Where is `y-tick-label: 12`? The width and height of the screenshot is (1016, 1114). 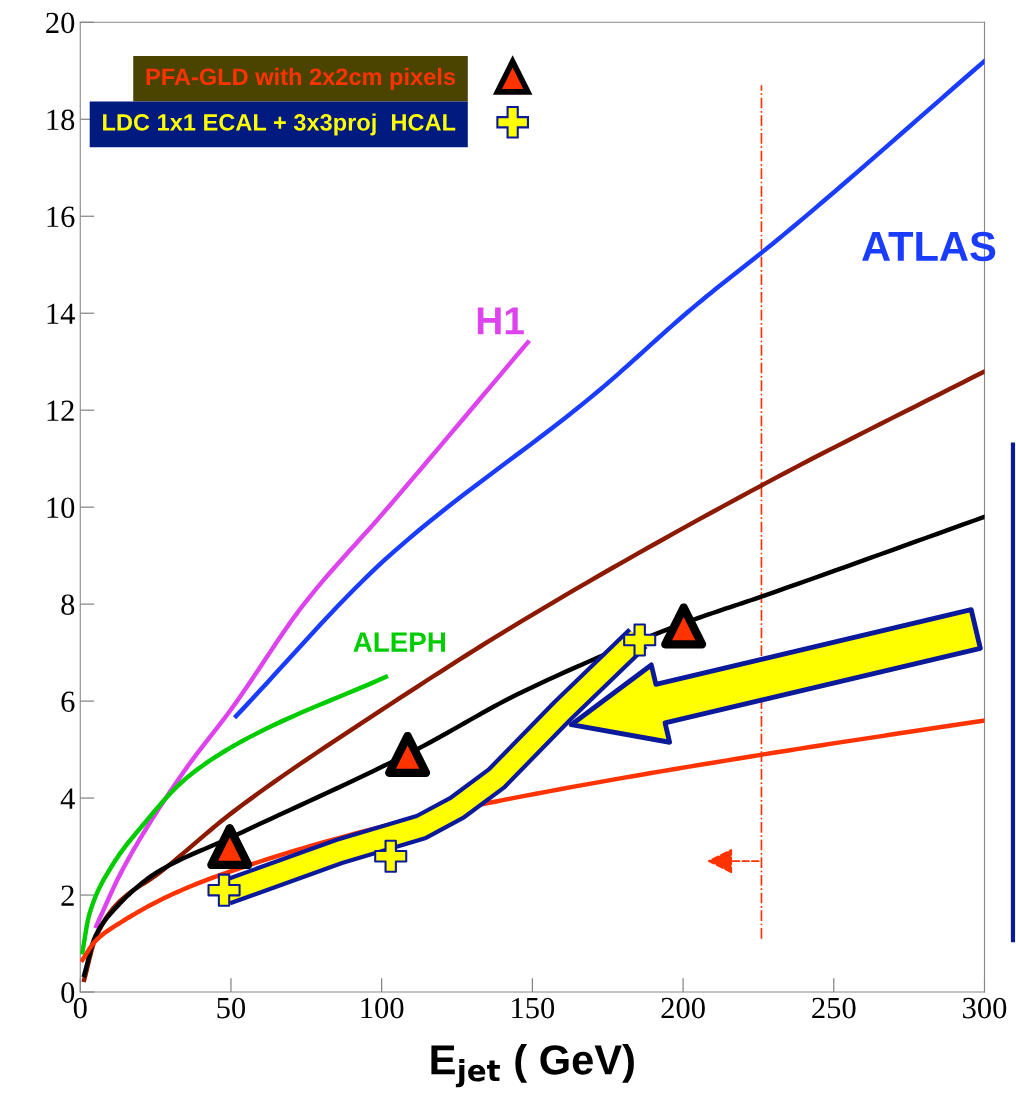 y-tick-label: 12 is located at coordinates (60, 410).